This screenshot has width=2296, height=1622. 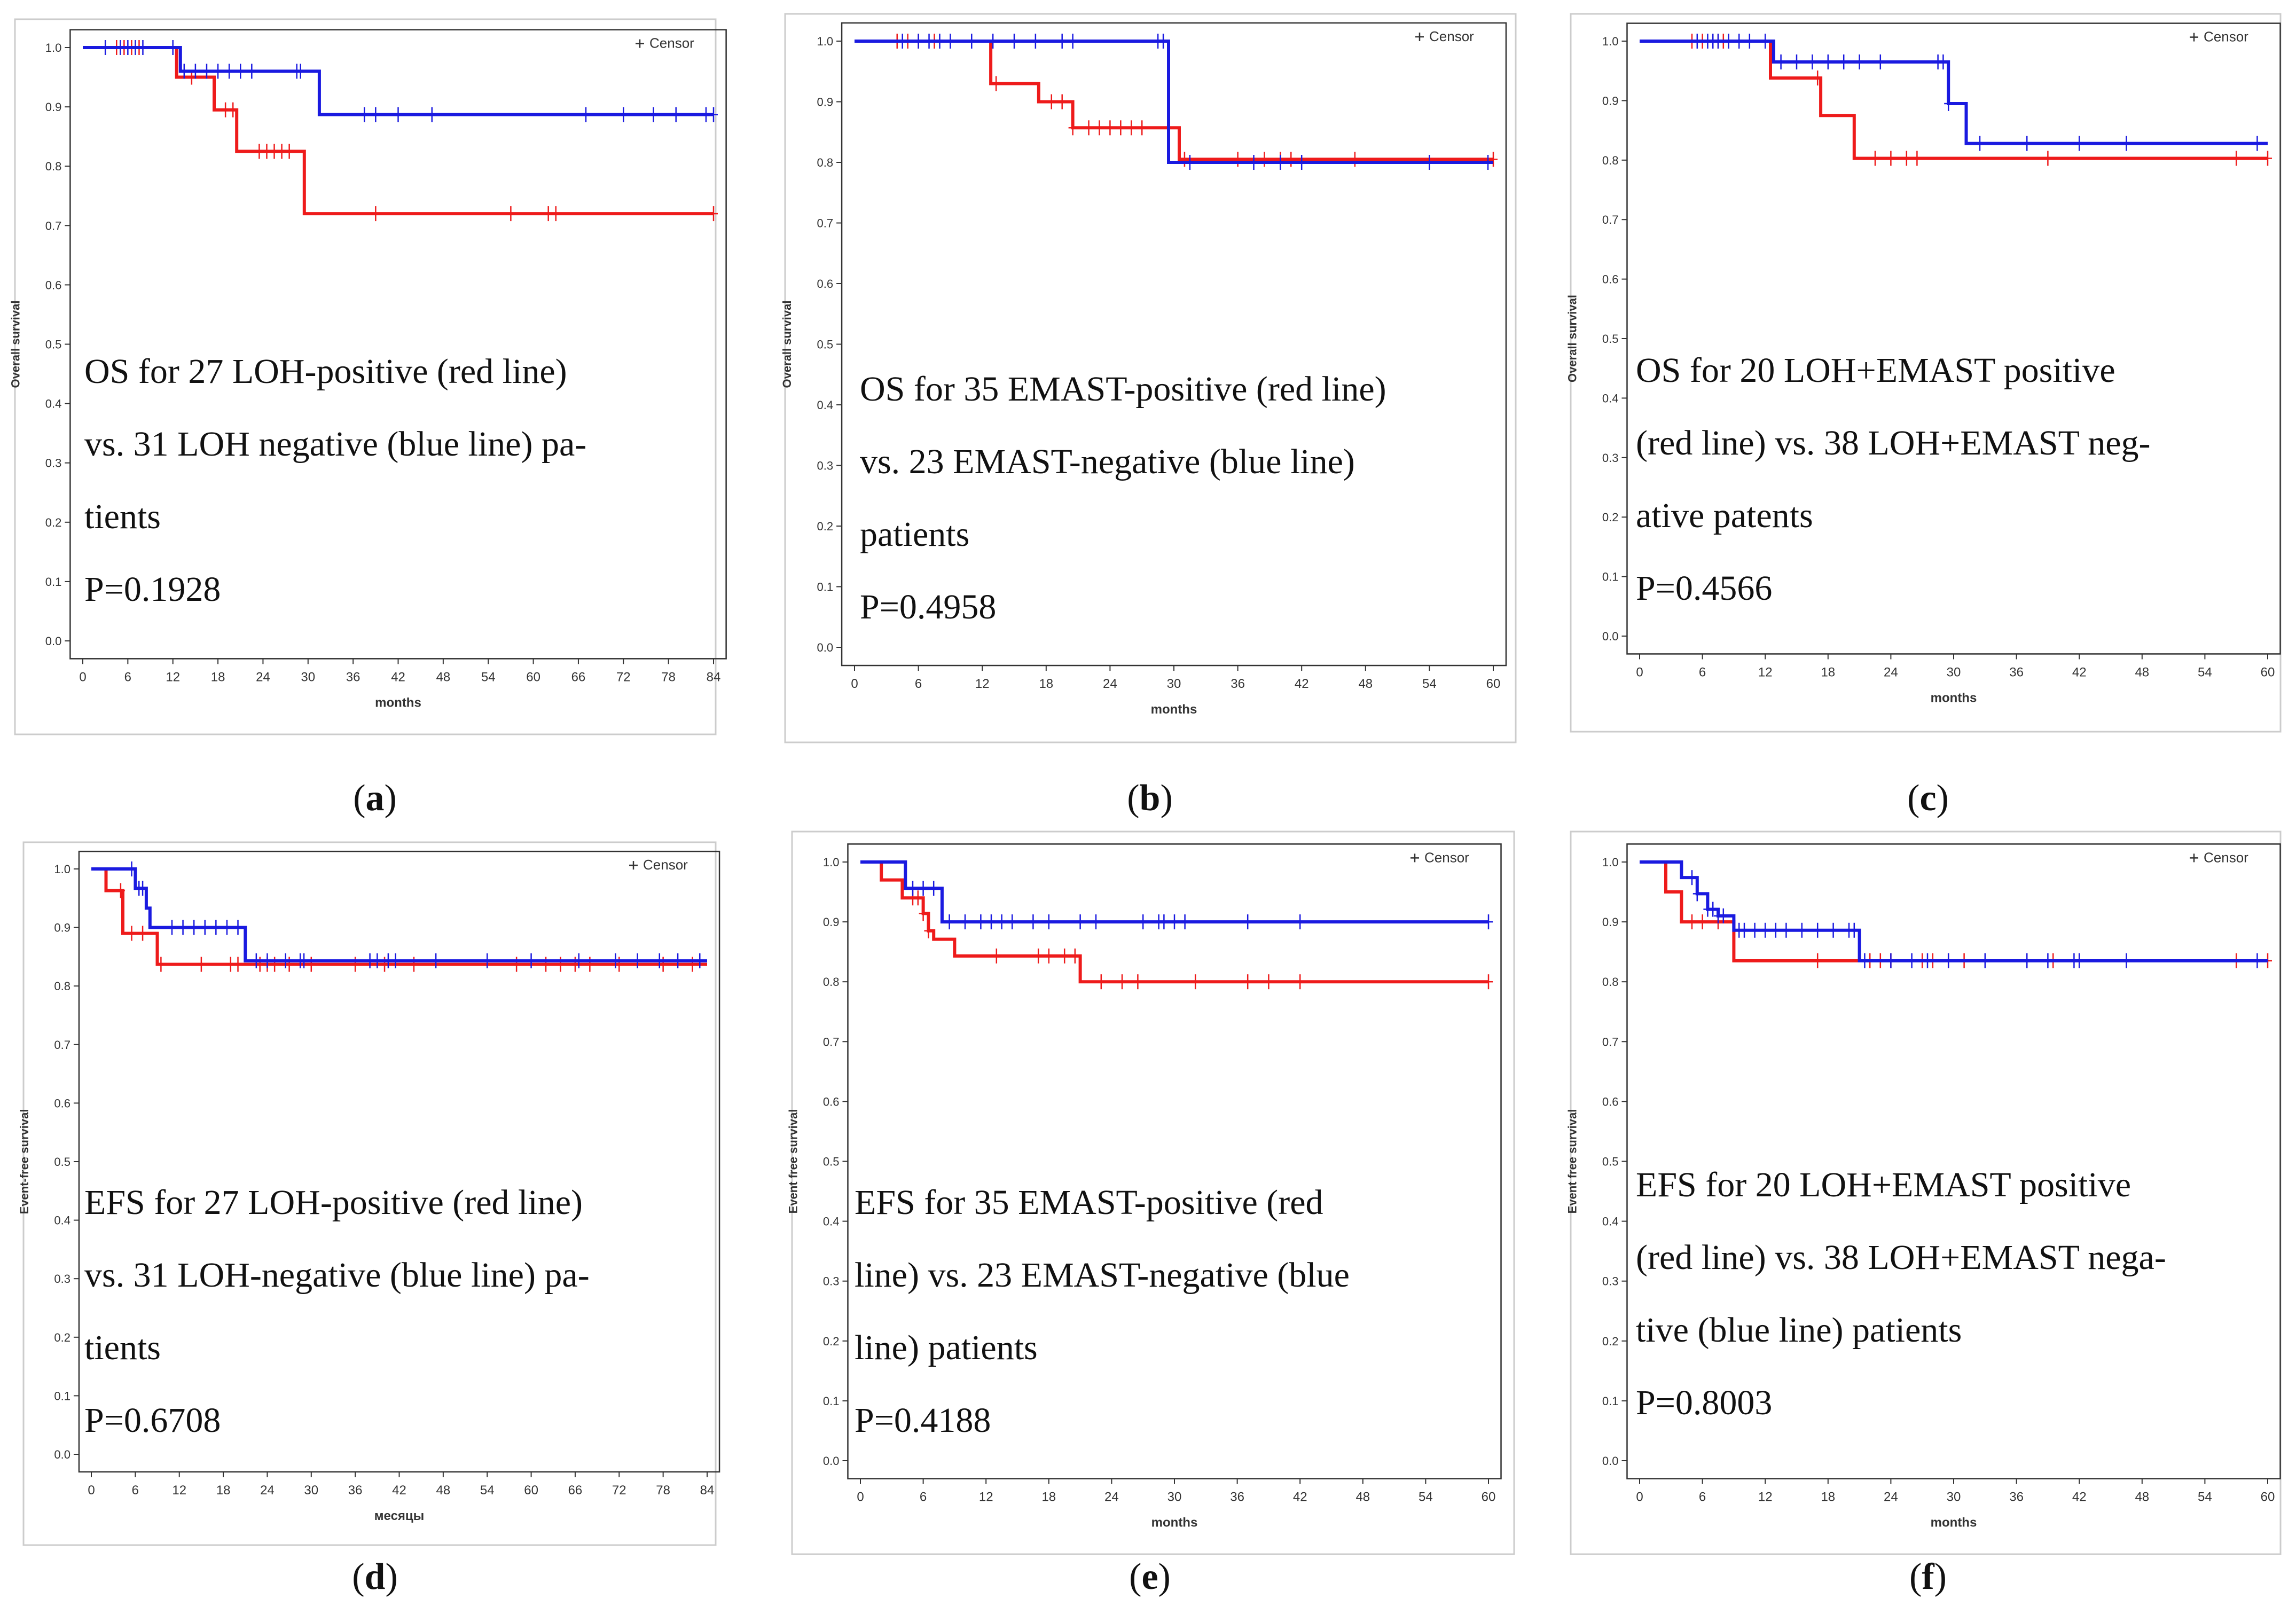 I want to click on caption-line: P=0.4958, so click(x=928, y=607).